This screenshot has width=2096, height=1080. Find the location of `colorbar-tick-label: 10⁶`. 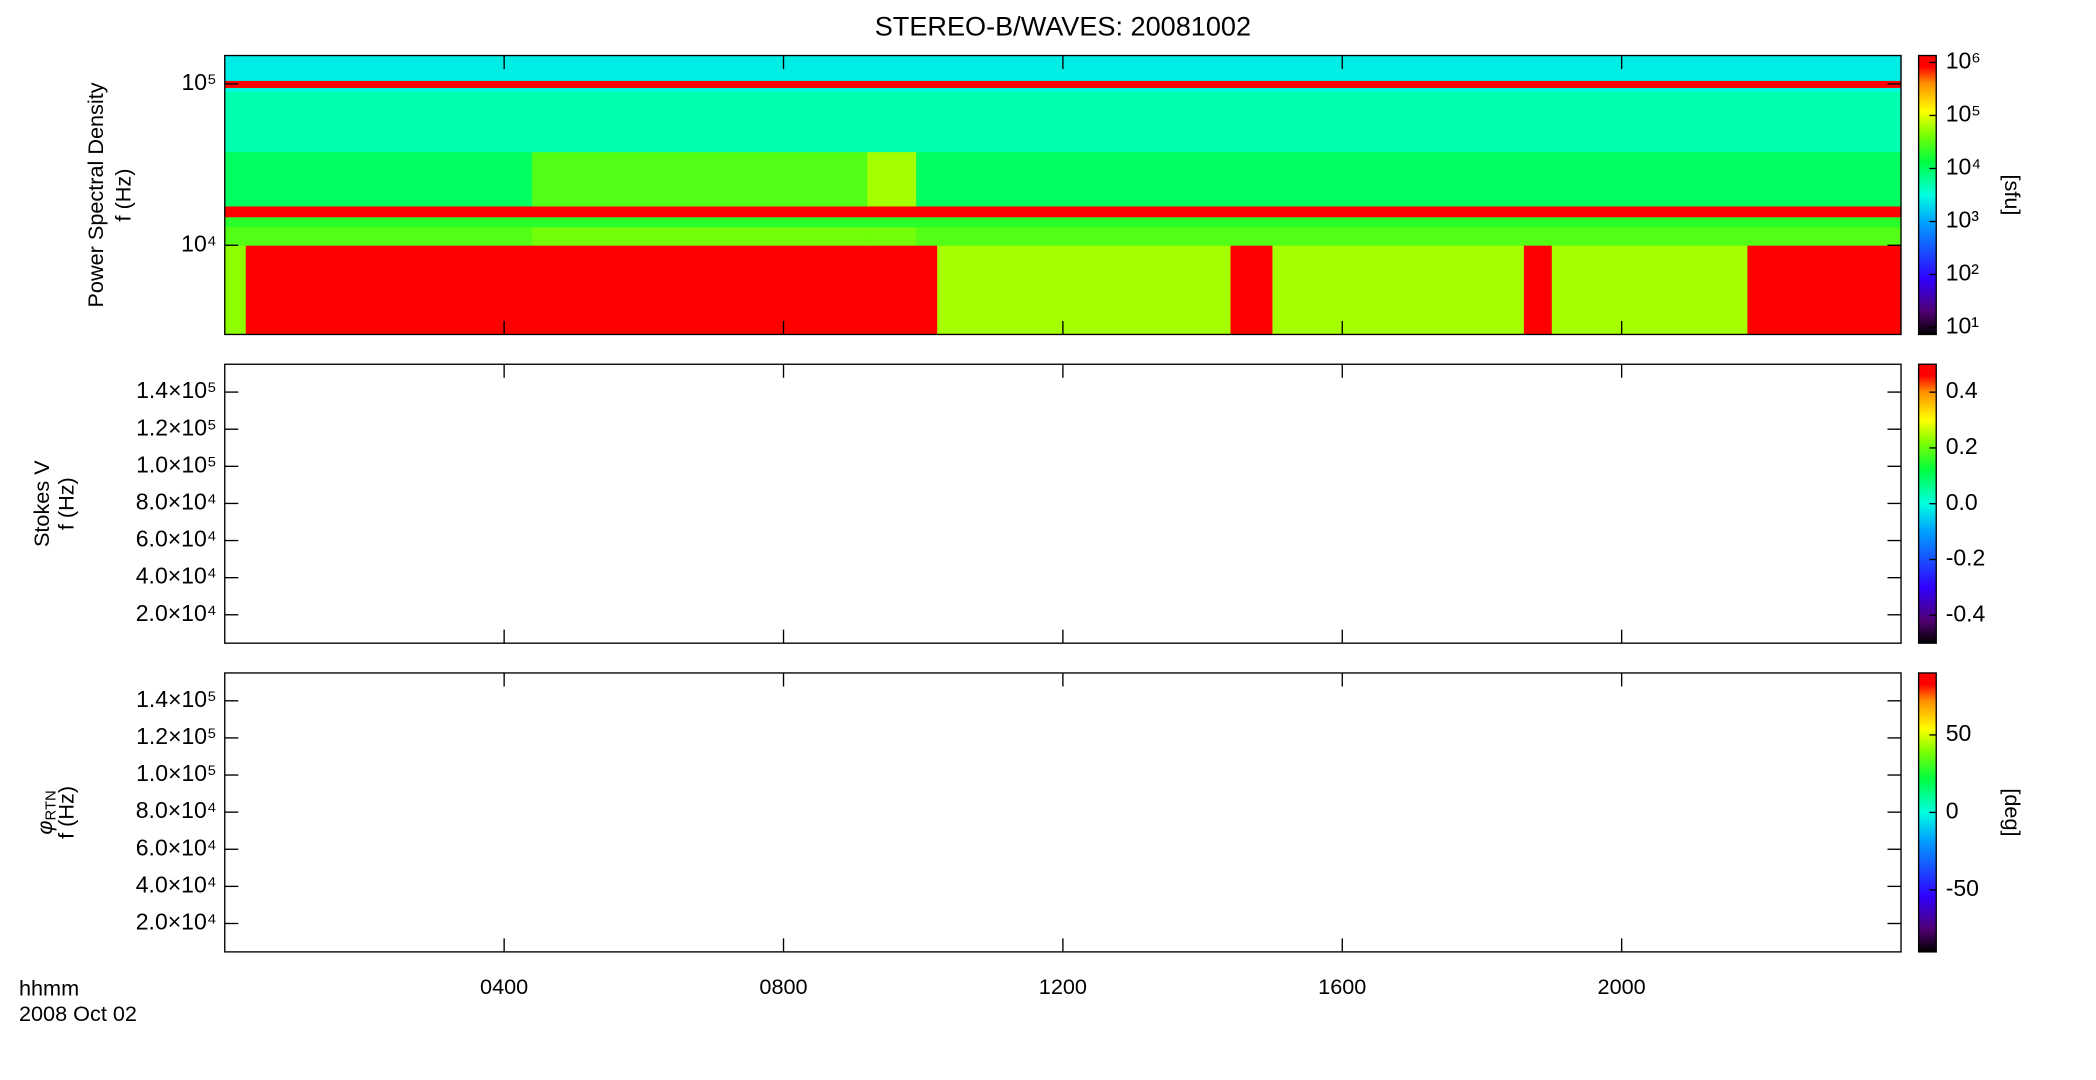

colorbar-tick-label: 10⁶ is located at coordinates (1963, 61).